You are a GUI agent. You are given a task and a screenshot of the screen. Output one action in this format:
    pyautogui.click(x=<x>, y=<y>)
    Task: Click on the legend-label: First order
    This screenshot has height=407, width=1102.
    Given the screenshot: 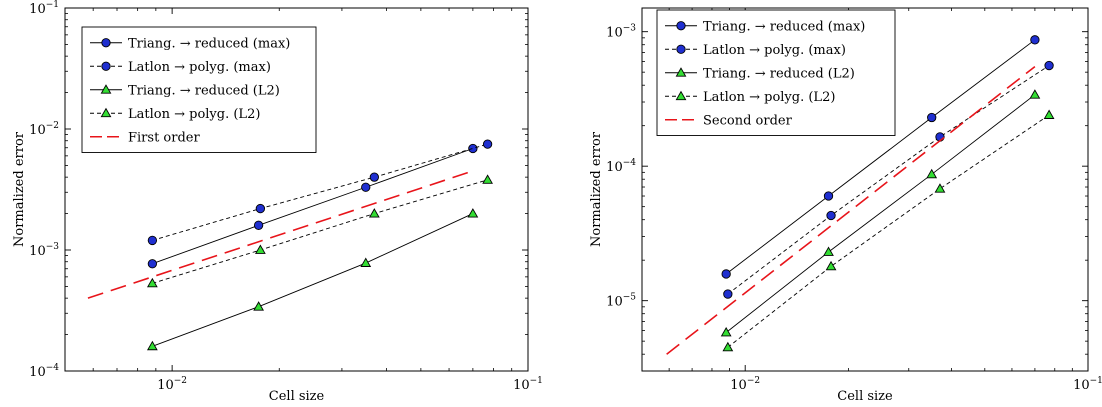 What is the action you would take?
    pyautogui.click(x=164, y=137)
    